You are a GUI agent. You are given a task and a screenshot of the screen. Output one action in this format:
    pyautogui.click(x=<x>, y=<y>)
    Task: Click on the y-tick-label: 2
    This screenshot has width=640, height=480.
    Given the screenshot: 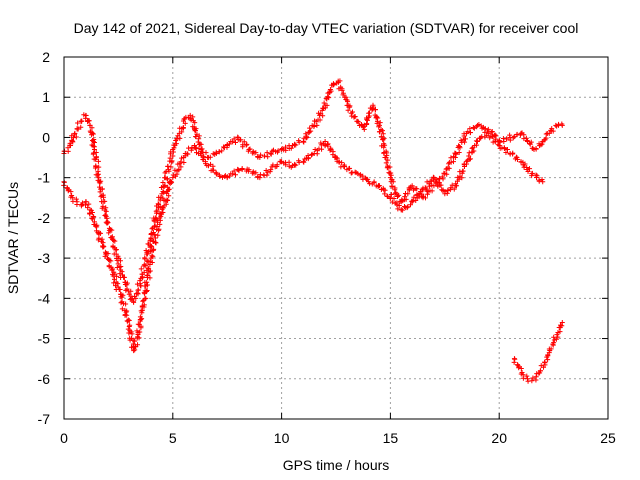 What is the action you would take?
    pyautogui.click(x=46, y=57)
    